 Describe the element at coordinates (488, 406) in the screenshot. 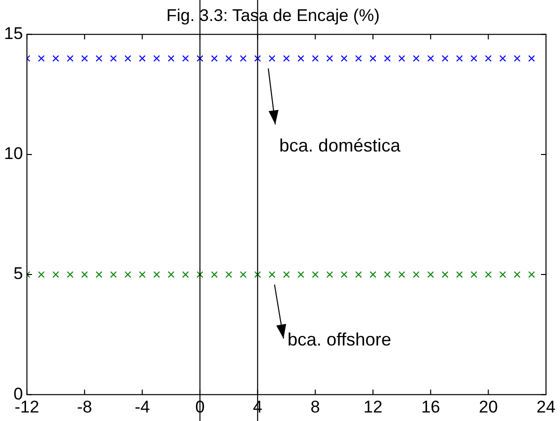

I see `x-tick-label: 20` at that location.